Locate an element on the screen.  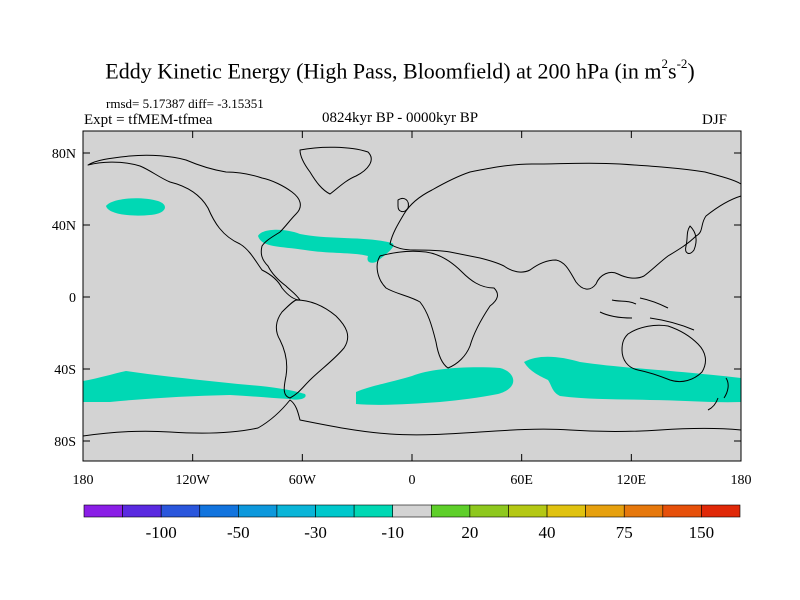
colorbar-label: 40 is located at coordinates (547, 532).